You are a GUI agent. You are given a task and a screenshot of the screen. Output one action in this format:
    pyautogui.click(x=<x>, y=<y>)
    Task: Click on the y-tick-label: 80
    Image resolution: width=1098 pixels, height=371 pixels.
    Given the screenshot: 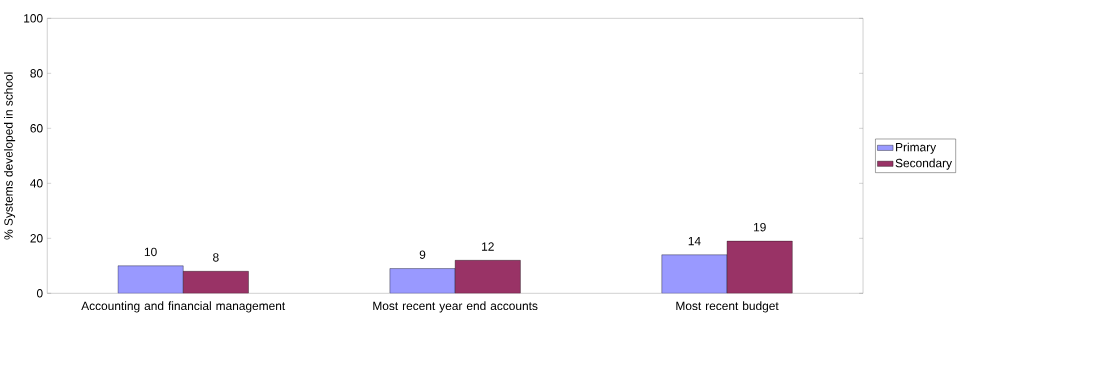 What is the action you would take?
    pyautogui.click(x=36, y=73)
    